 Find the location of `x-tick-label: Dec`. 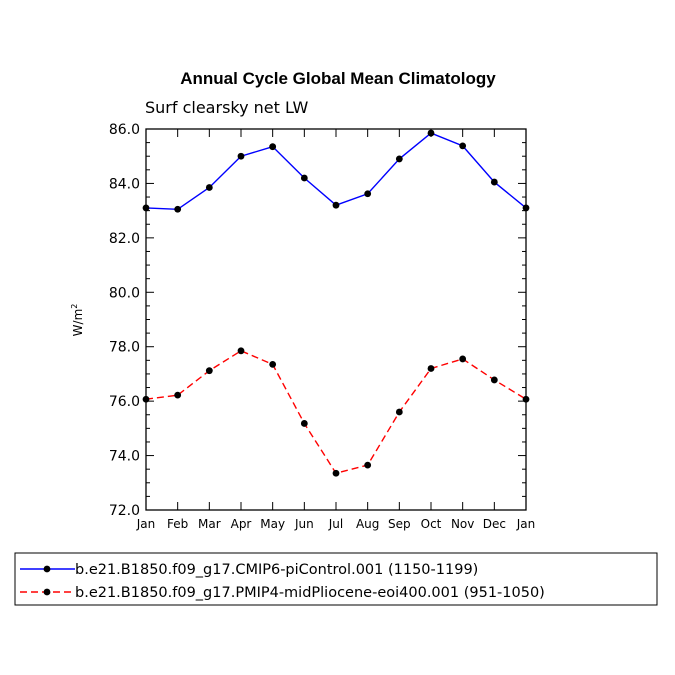

x-tick-label: Dec is located at coordinates (494, 524).